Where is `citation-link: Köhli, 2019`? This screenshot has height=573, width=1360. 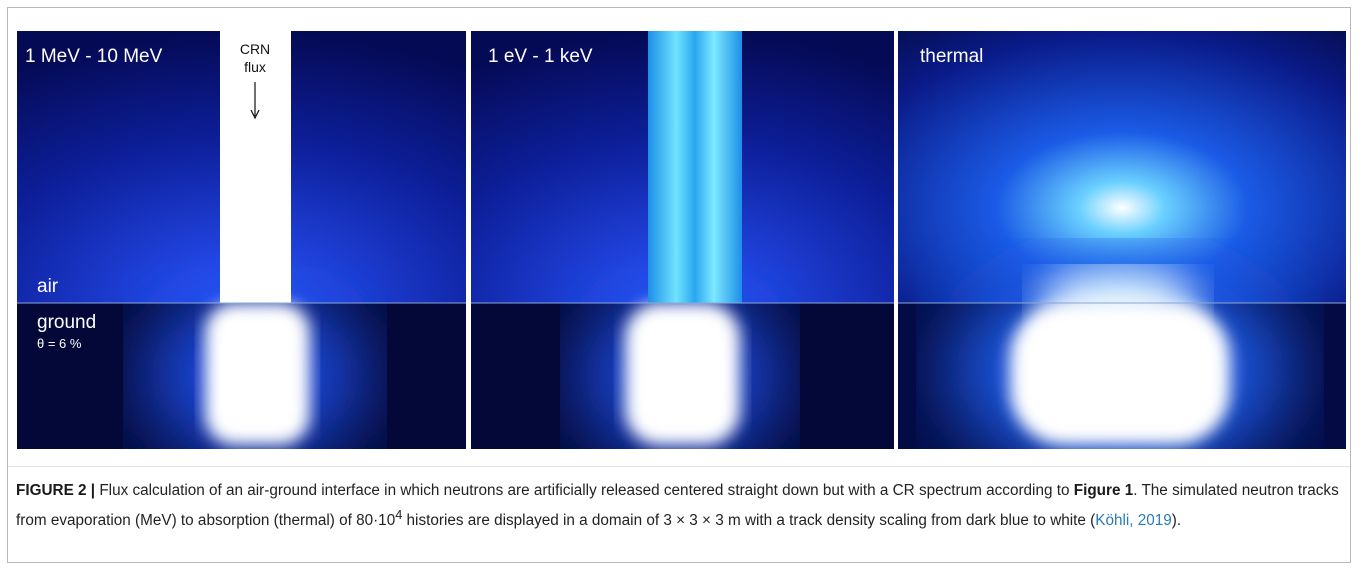 citation-link: Köhli, 2019 is located at coordinates (1133, 521).